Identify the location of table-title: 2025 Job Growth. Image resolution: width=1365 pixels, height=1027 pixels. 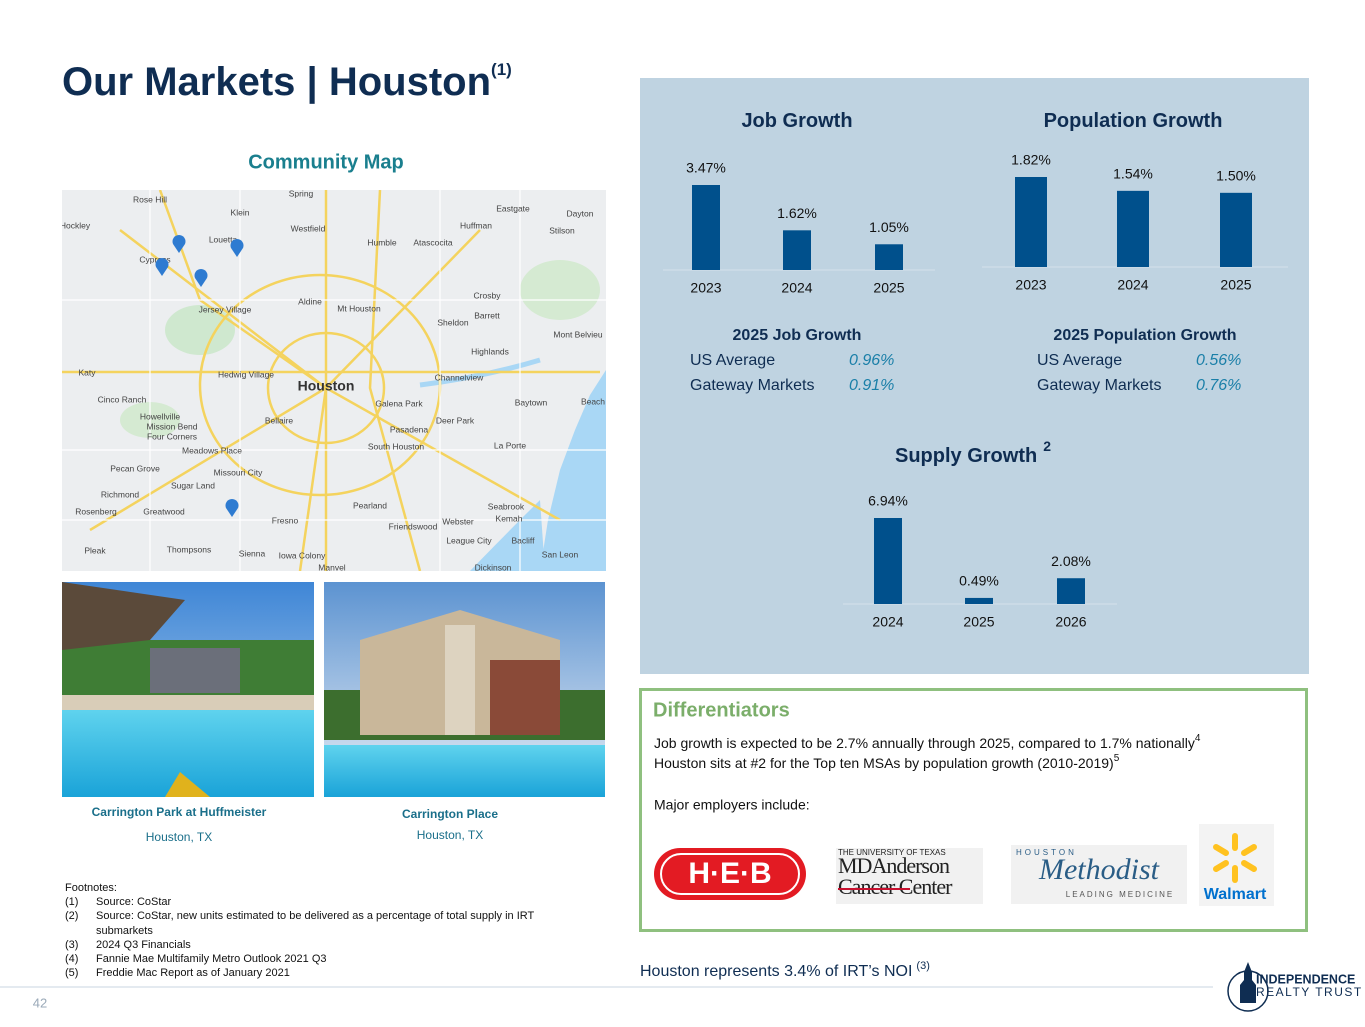
(797, 335).